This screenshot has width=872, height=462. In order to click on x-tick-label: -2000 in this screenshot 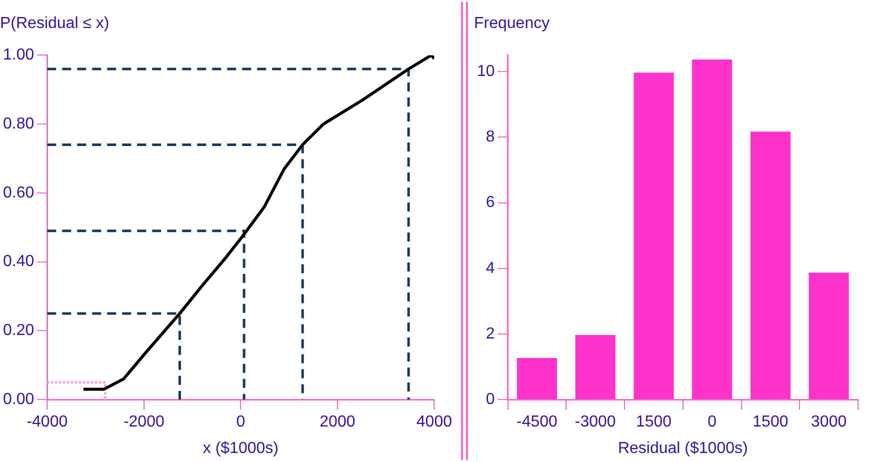, I will do `click(143, 422)`.